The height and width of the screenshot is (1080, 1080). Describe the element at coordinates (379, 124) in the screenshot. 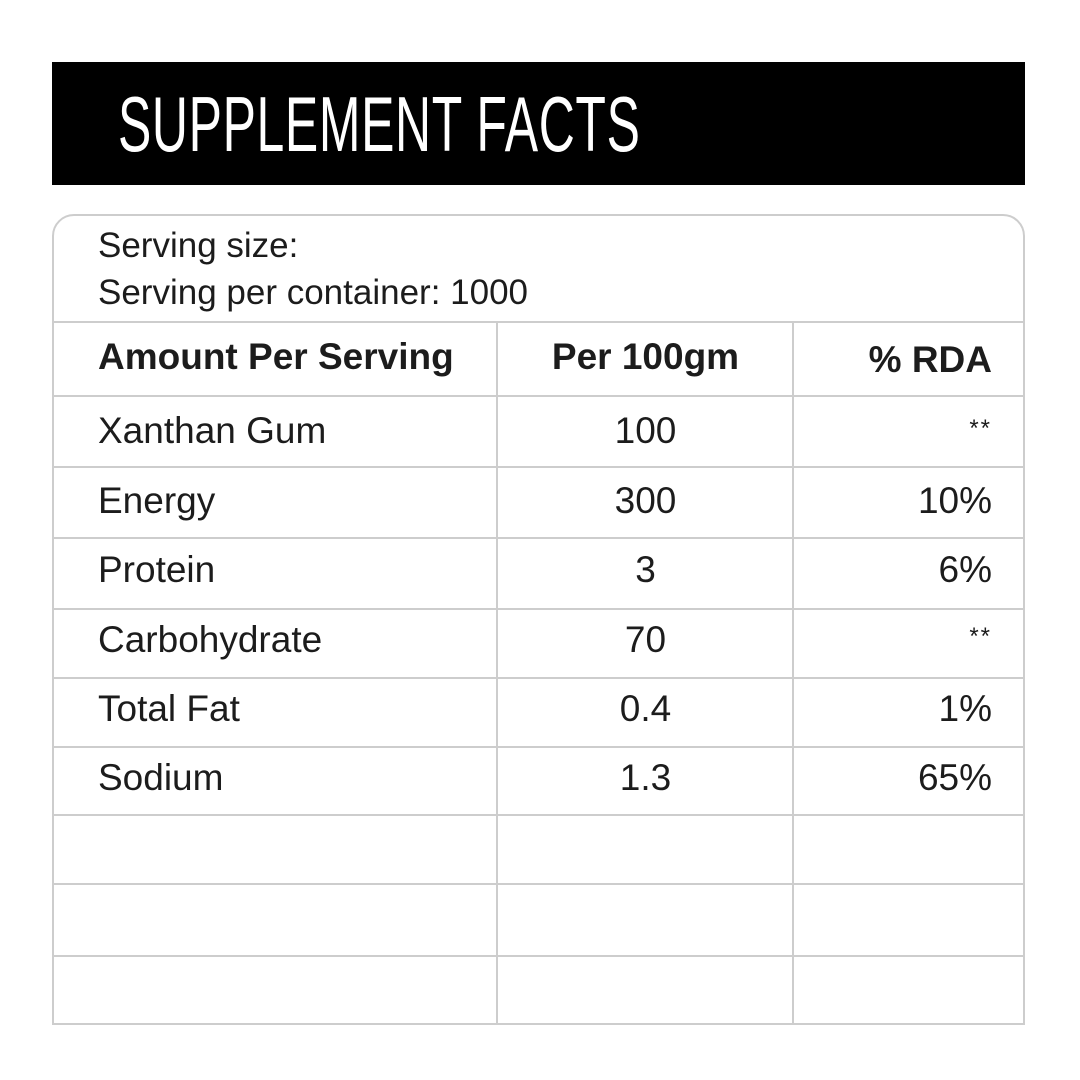

I see `page-title: SUPPLEMENT FACTS` at that location.